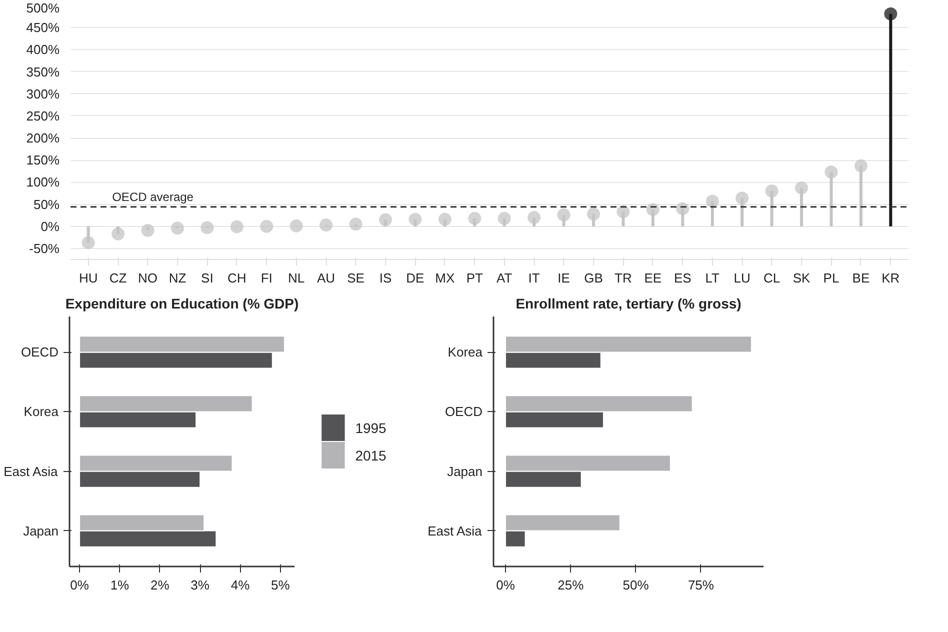  Describe the element at coordinates (148, 278) in the screenshot. I see `x-tick-label: NO` at that location.